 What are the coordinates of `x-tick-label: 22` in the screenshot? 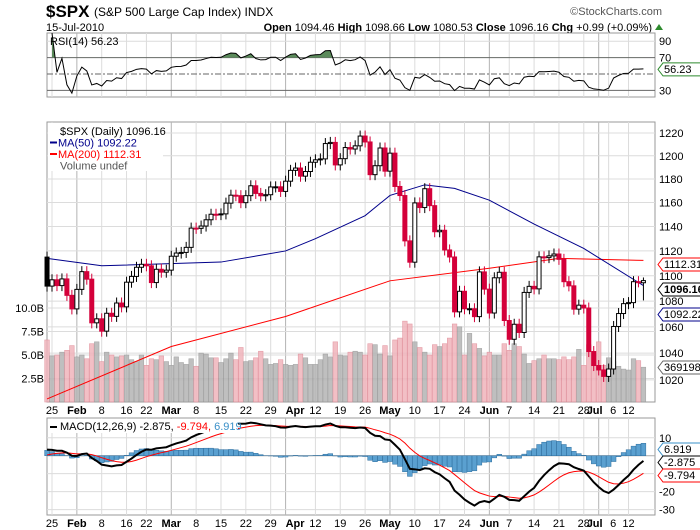 It's located at (146, 524).